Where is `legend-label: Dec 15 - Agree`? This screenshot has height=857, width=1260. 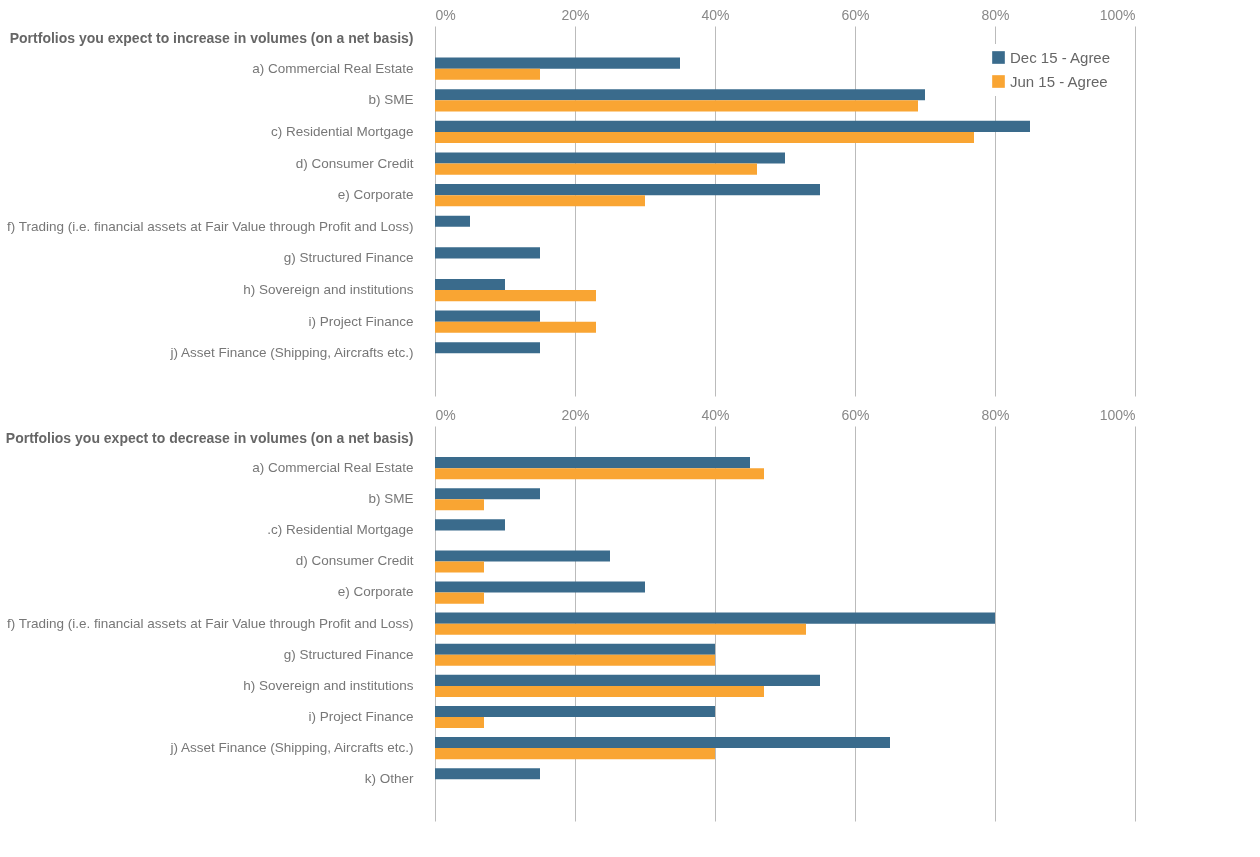 legend-label: Dec 15 - Agree is located at coordinates (1060, 57).